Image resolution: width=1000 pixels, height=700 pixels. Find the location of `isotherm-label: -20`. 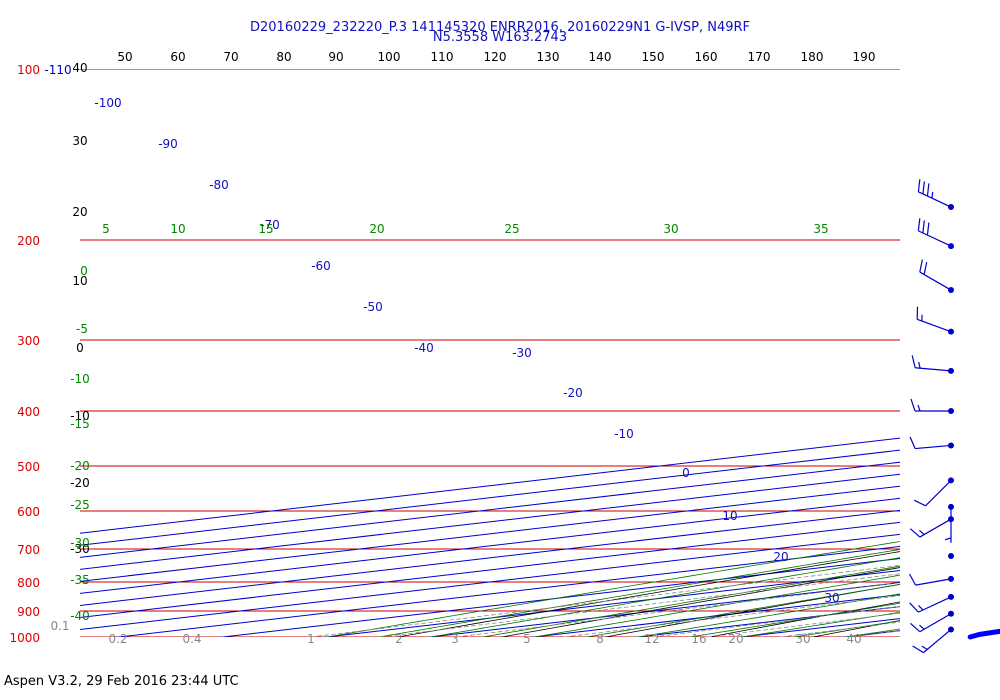

isotherm-label: -20 is located at coordinates (573, 393).